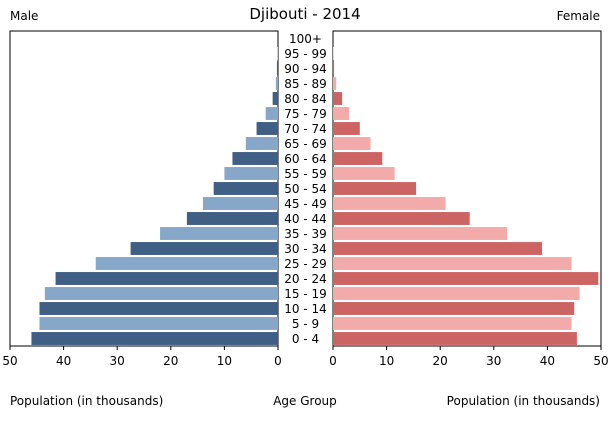  What do you see at coordinates (305, 114) in the screenshot?
I see `age-group-label: 75 - 79` at bounding box center [305, 114].